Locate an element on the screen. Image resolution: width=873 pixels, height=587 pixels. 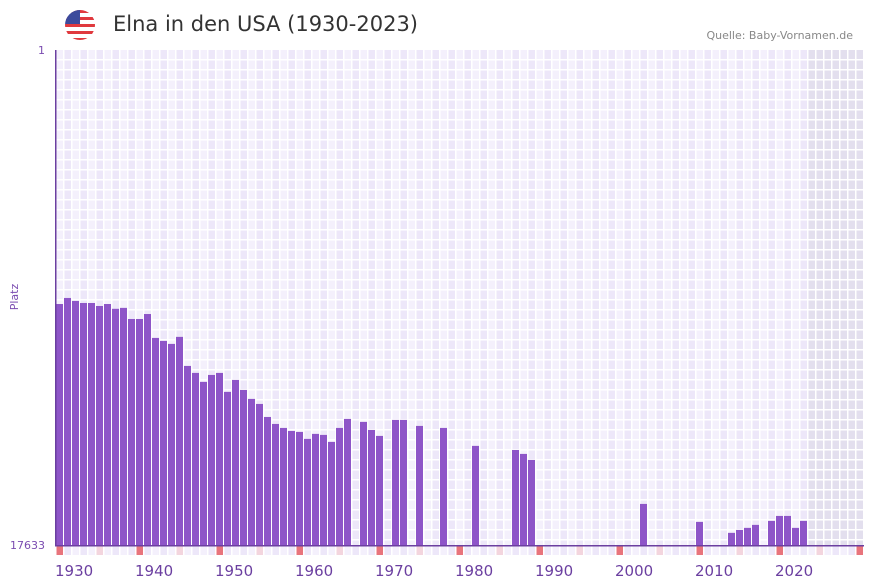
bar-1931 is located at coordinates (67, 421).